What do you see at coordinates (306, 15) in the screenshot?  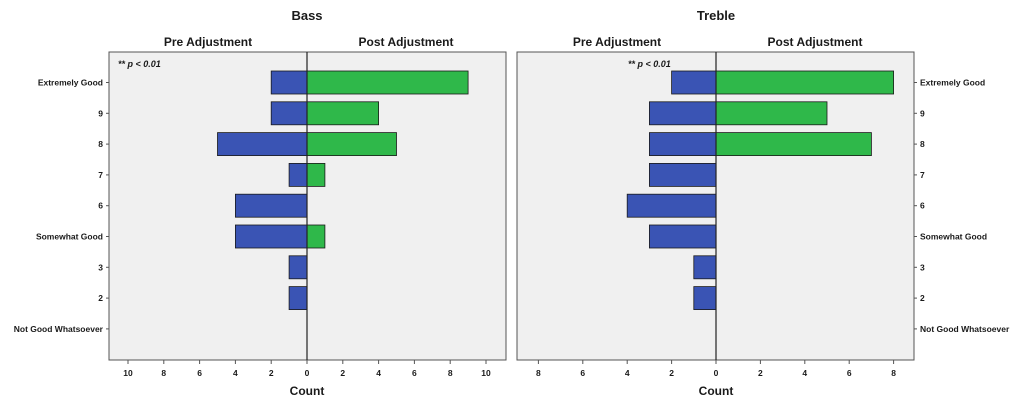 I see `bass-title: Bass` at bounding box center [306, 15].